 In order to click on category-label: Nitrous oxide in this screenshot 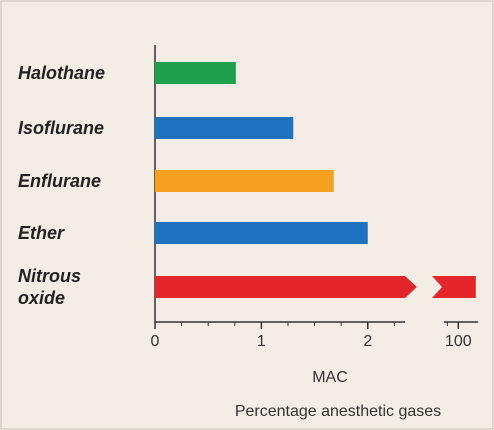, I will do `click(49, 287)`.